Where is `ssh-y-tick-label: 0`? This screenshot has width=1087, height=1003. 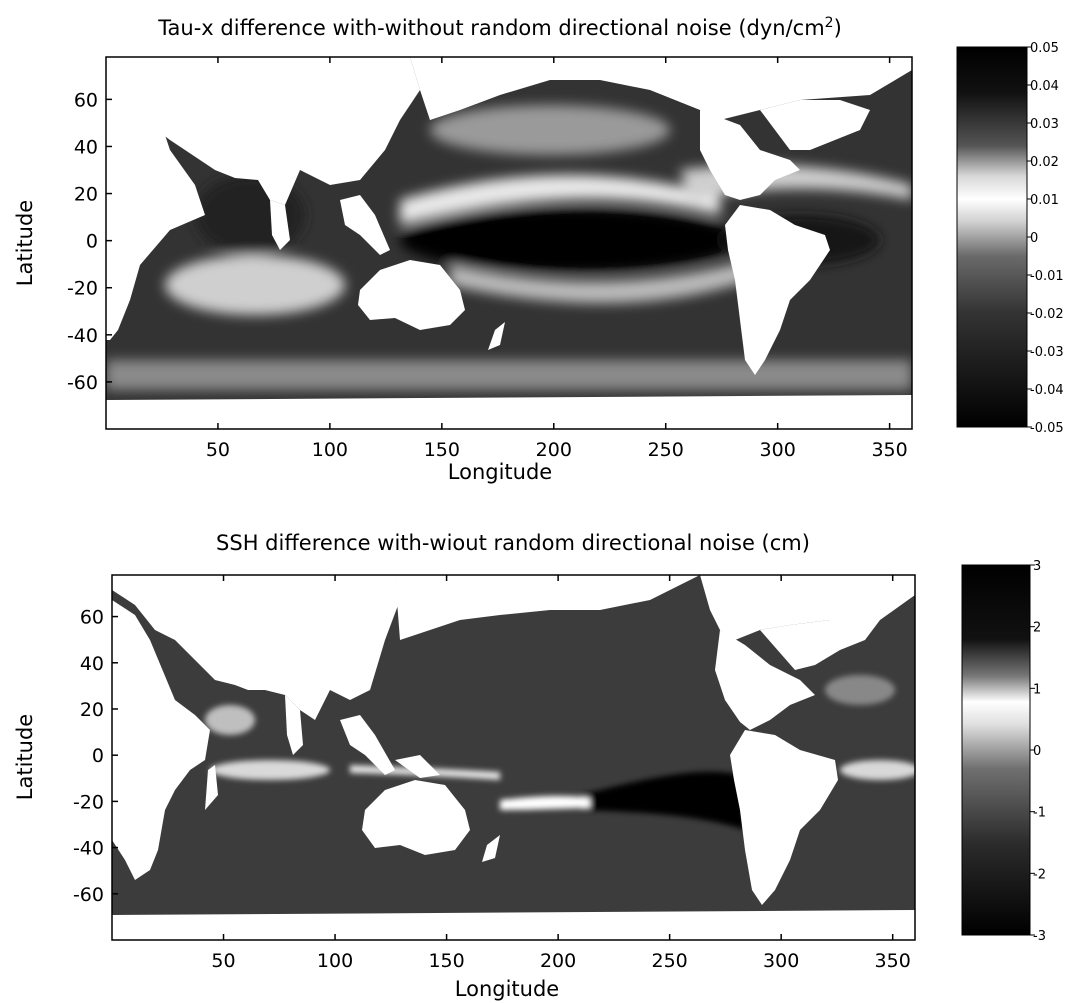
ssh-y-tick-label: 0 is located at coordinates (98, 756).